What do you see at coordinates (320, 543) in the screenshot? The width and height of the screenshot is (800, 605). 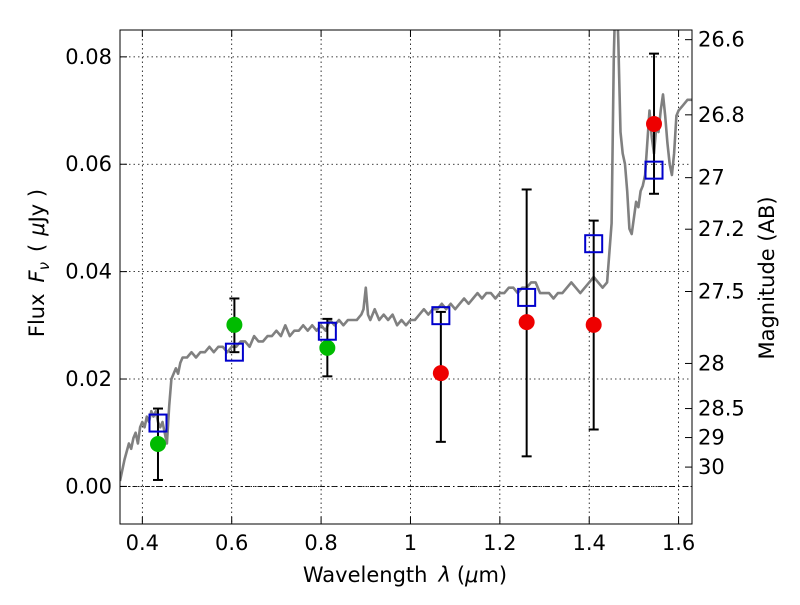 I see `x-tick-label: 0.8` at bounding box center [320, 543].